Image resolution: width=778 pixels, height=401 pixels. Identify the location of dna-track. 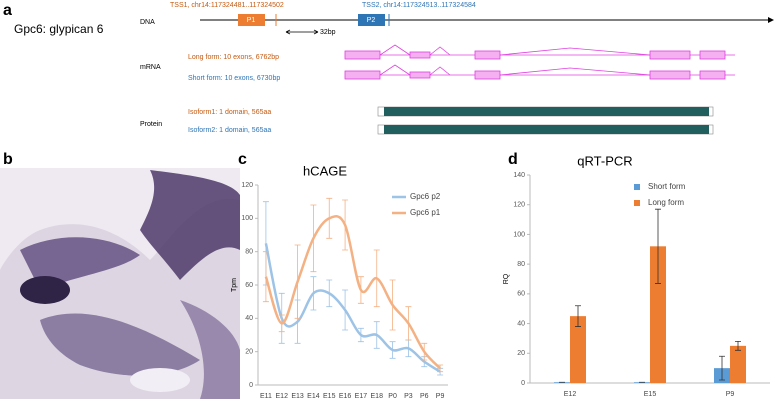
(487, 24).